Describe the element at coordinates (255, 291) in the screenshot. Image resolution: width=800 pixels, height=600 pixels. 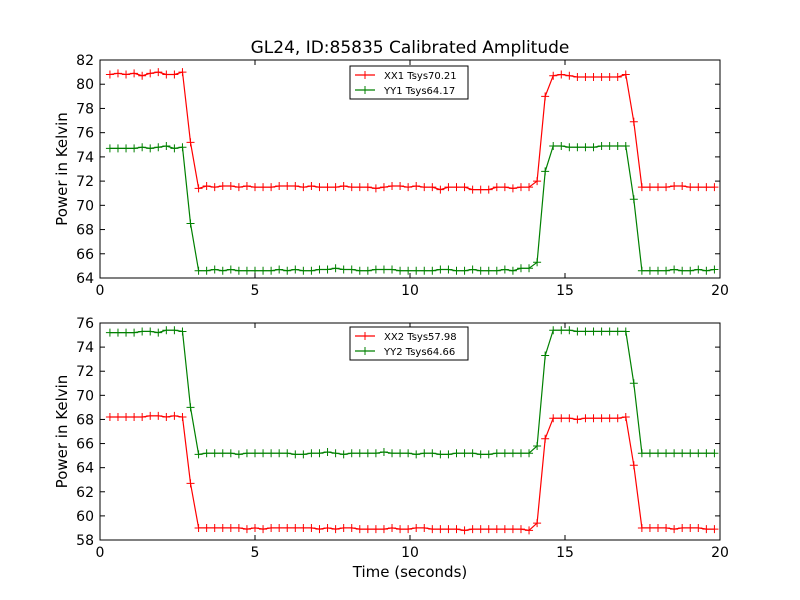
I see `x-tick-label: 5` at that location.